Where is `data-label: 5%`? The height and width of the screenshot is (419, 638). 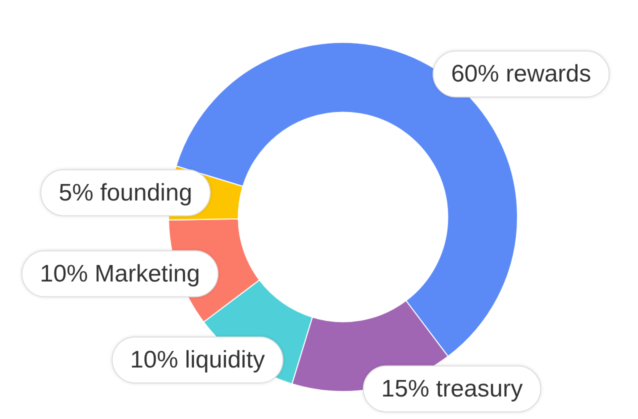
data-label: 5% is located at coordinates (76, 192).